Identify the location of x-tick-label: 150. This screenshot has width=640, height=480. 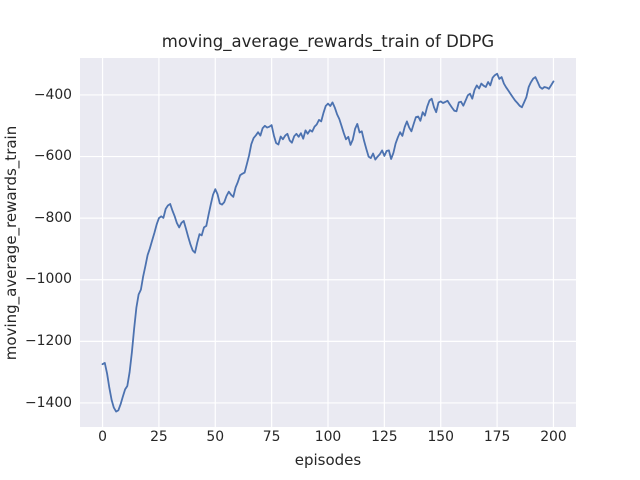
(440, 437).